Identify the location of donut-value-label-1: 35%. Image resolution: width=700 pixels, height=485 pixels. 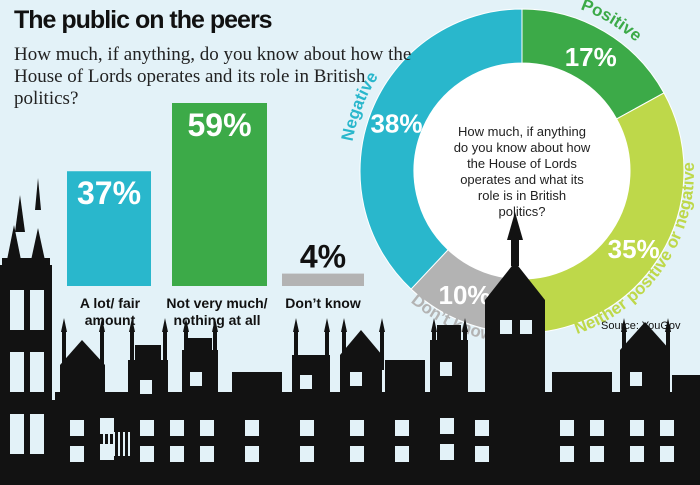
(634, 249).